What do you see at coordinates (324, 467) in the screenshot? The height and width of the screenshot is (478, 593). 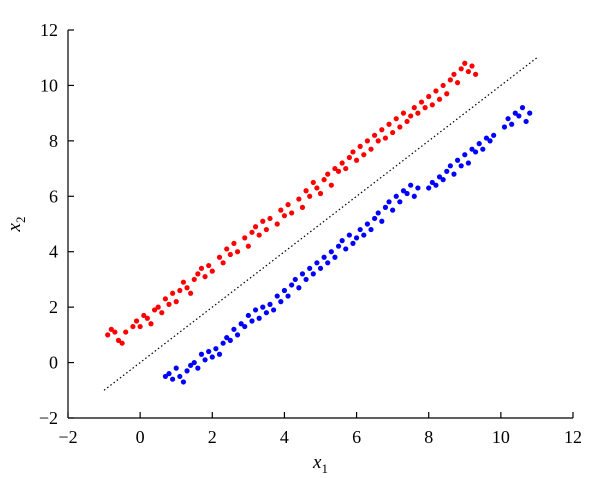 I see `x-axis-title-sub: 1` at bounding box center [324, 467].